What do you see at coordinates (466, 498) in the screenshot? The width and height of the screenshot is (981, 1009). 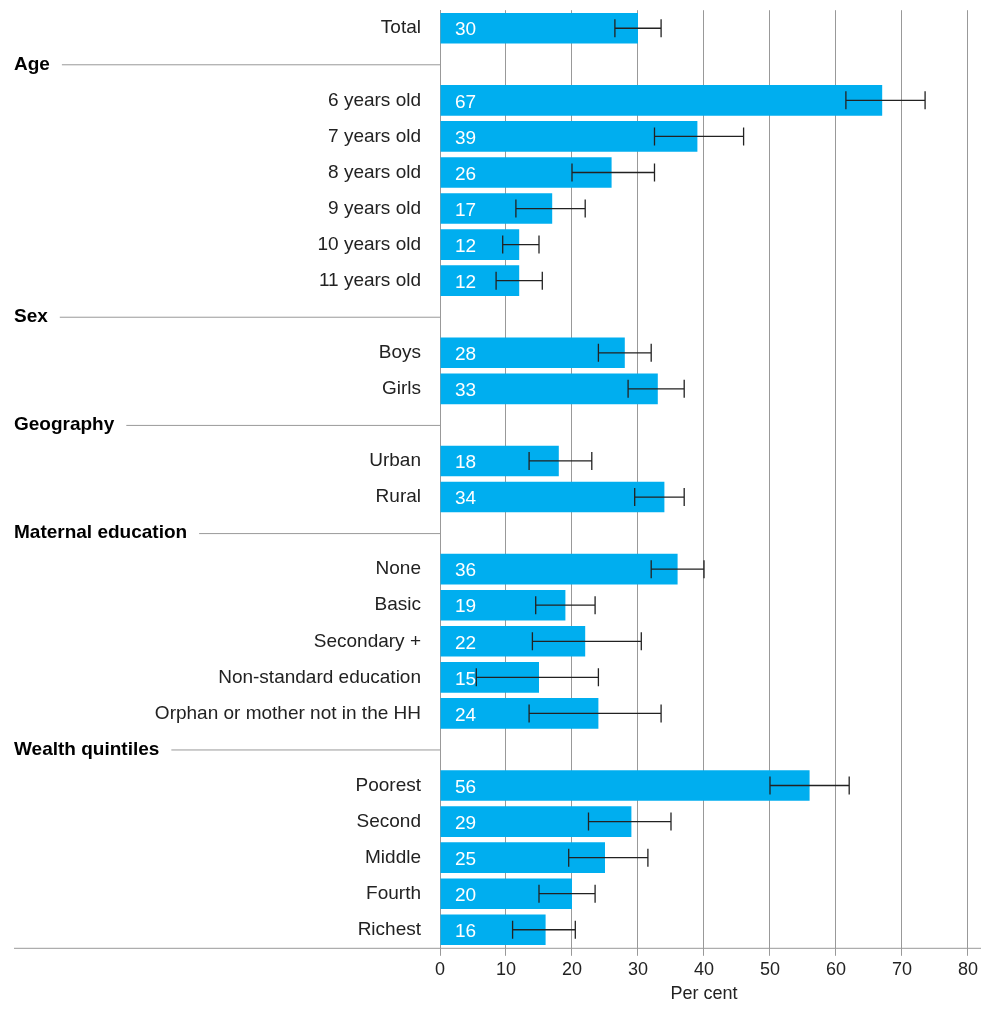 I see `data-label: 34` at bounding box center [466, 498].